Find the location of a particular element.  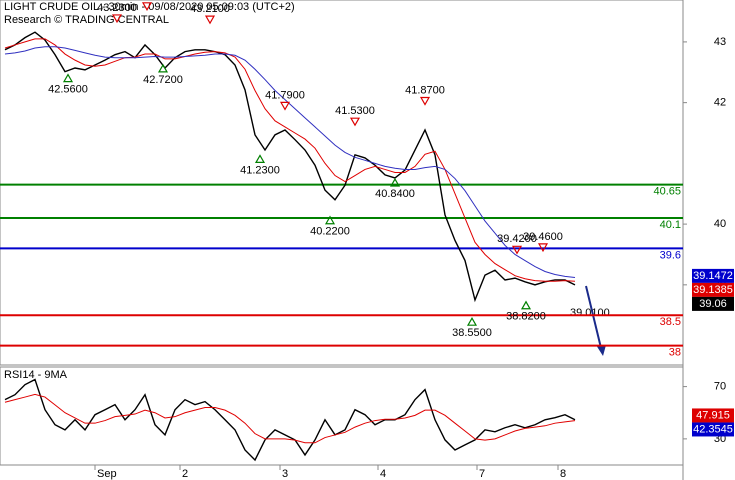

peak-label: 41.5300 is located at coordinates (355, 111).